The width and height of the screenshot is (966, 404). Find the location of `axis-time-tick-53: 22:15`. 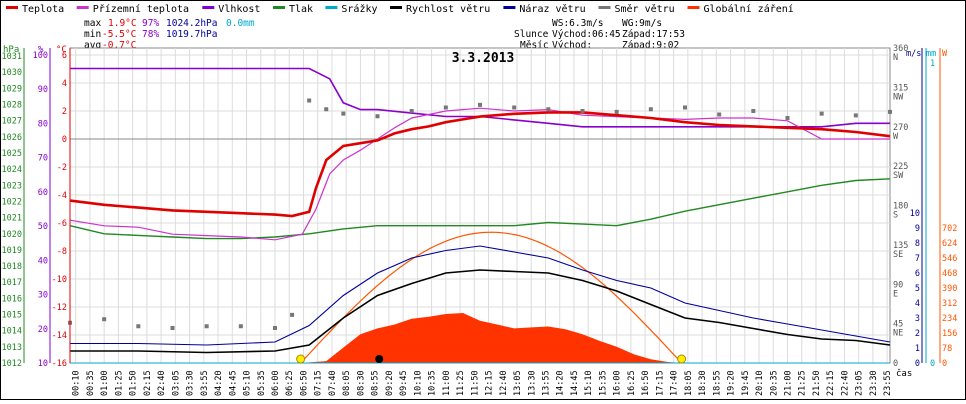

axis-time-tick-53: 22:15 is located at coordinates (831, 383).